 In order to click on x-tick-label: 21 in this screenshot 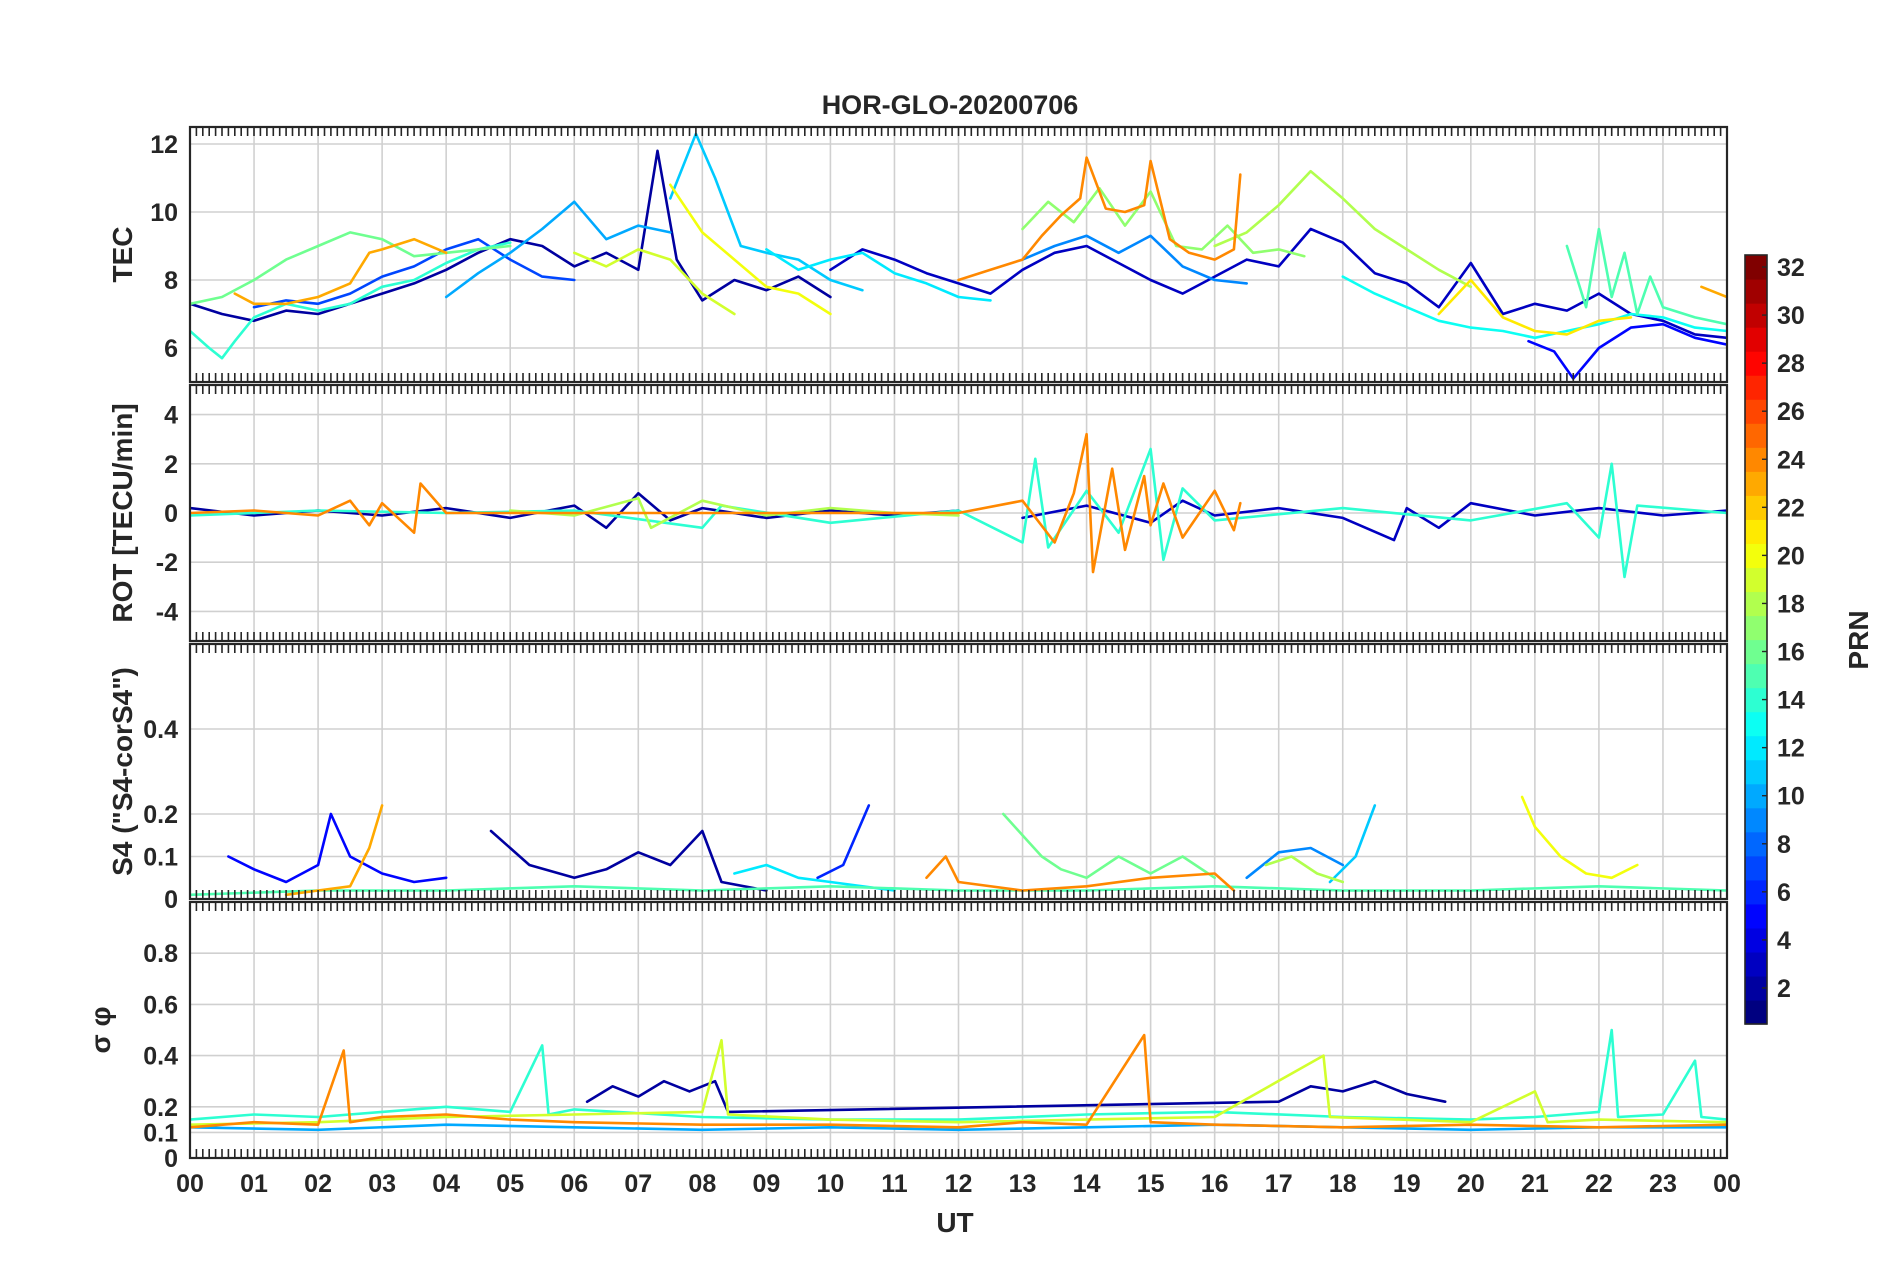, I will do `click(1535, 1184)`.